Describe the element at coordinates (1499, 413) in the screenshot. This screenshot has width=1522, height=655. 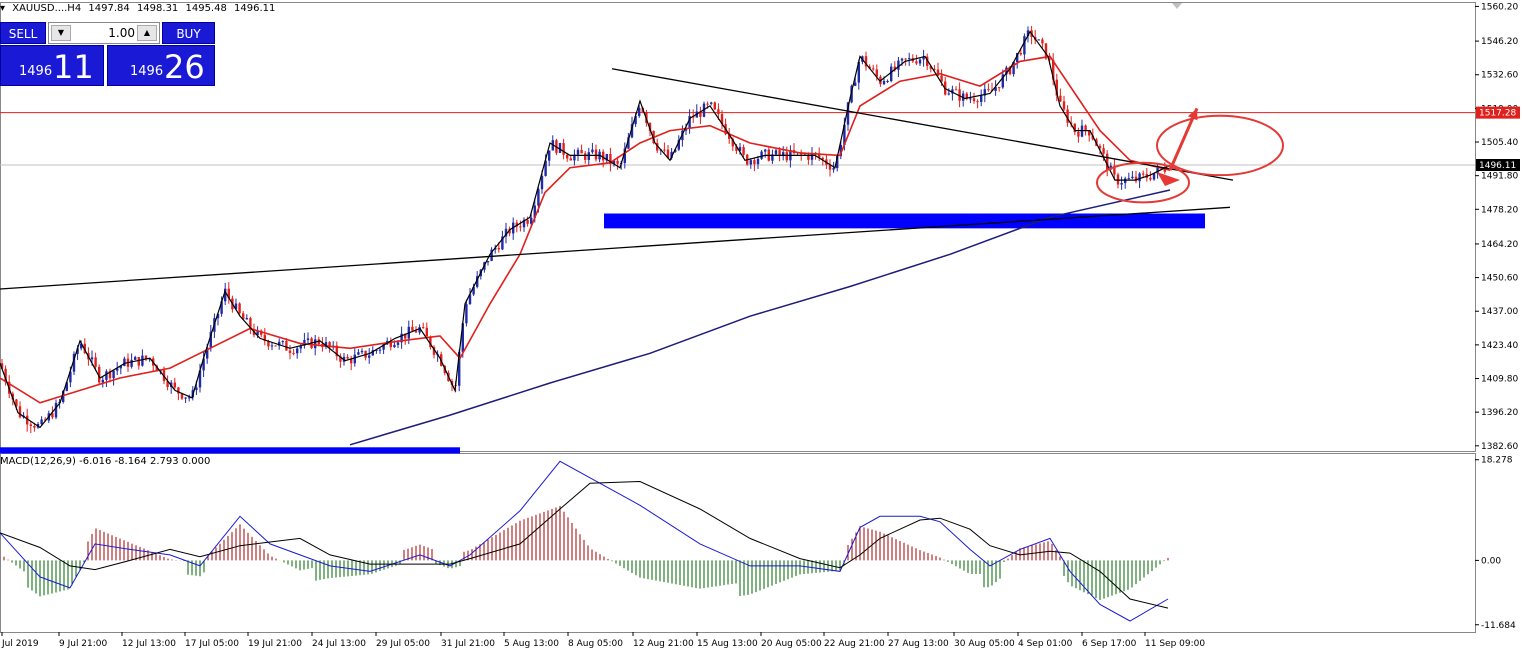
I see `price-tick-label: 1396.20` at that location.